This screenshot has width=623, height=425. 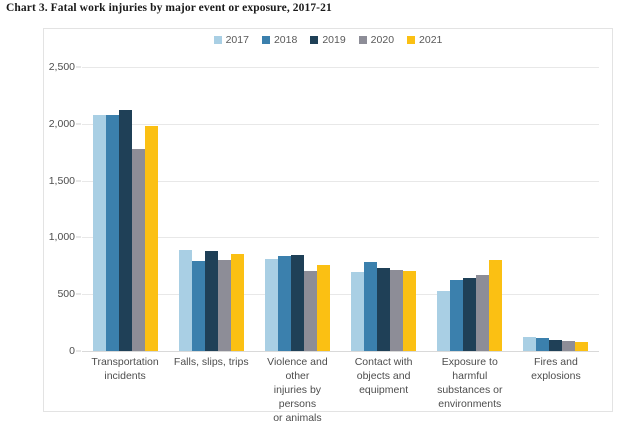 I want to click on category-label-line: harmful, so click(x=470, y=376).